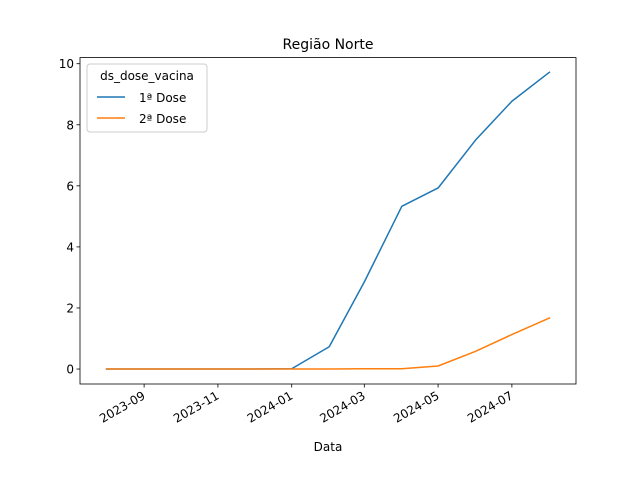  What do you see at coordinates (70, 247) in the screenshot?
I see `y-tick-label: 4` at bounding box center [70, 247].